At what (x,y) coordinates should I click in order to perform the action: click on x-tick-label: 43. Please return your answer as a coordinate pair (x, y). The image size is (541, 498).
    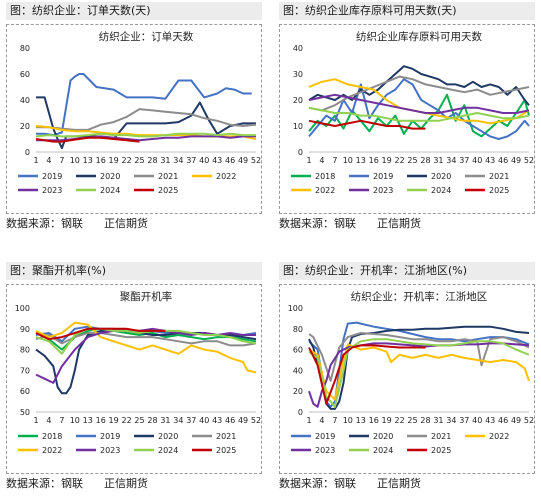
    Looking at the image, I should click on (490, 420).